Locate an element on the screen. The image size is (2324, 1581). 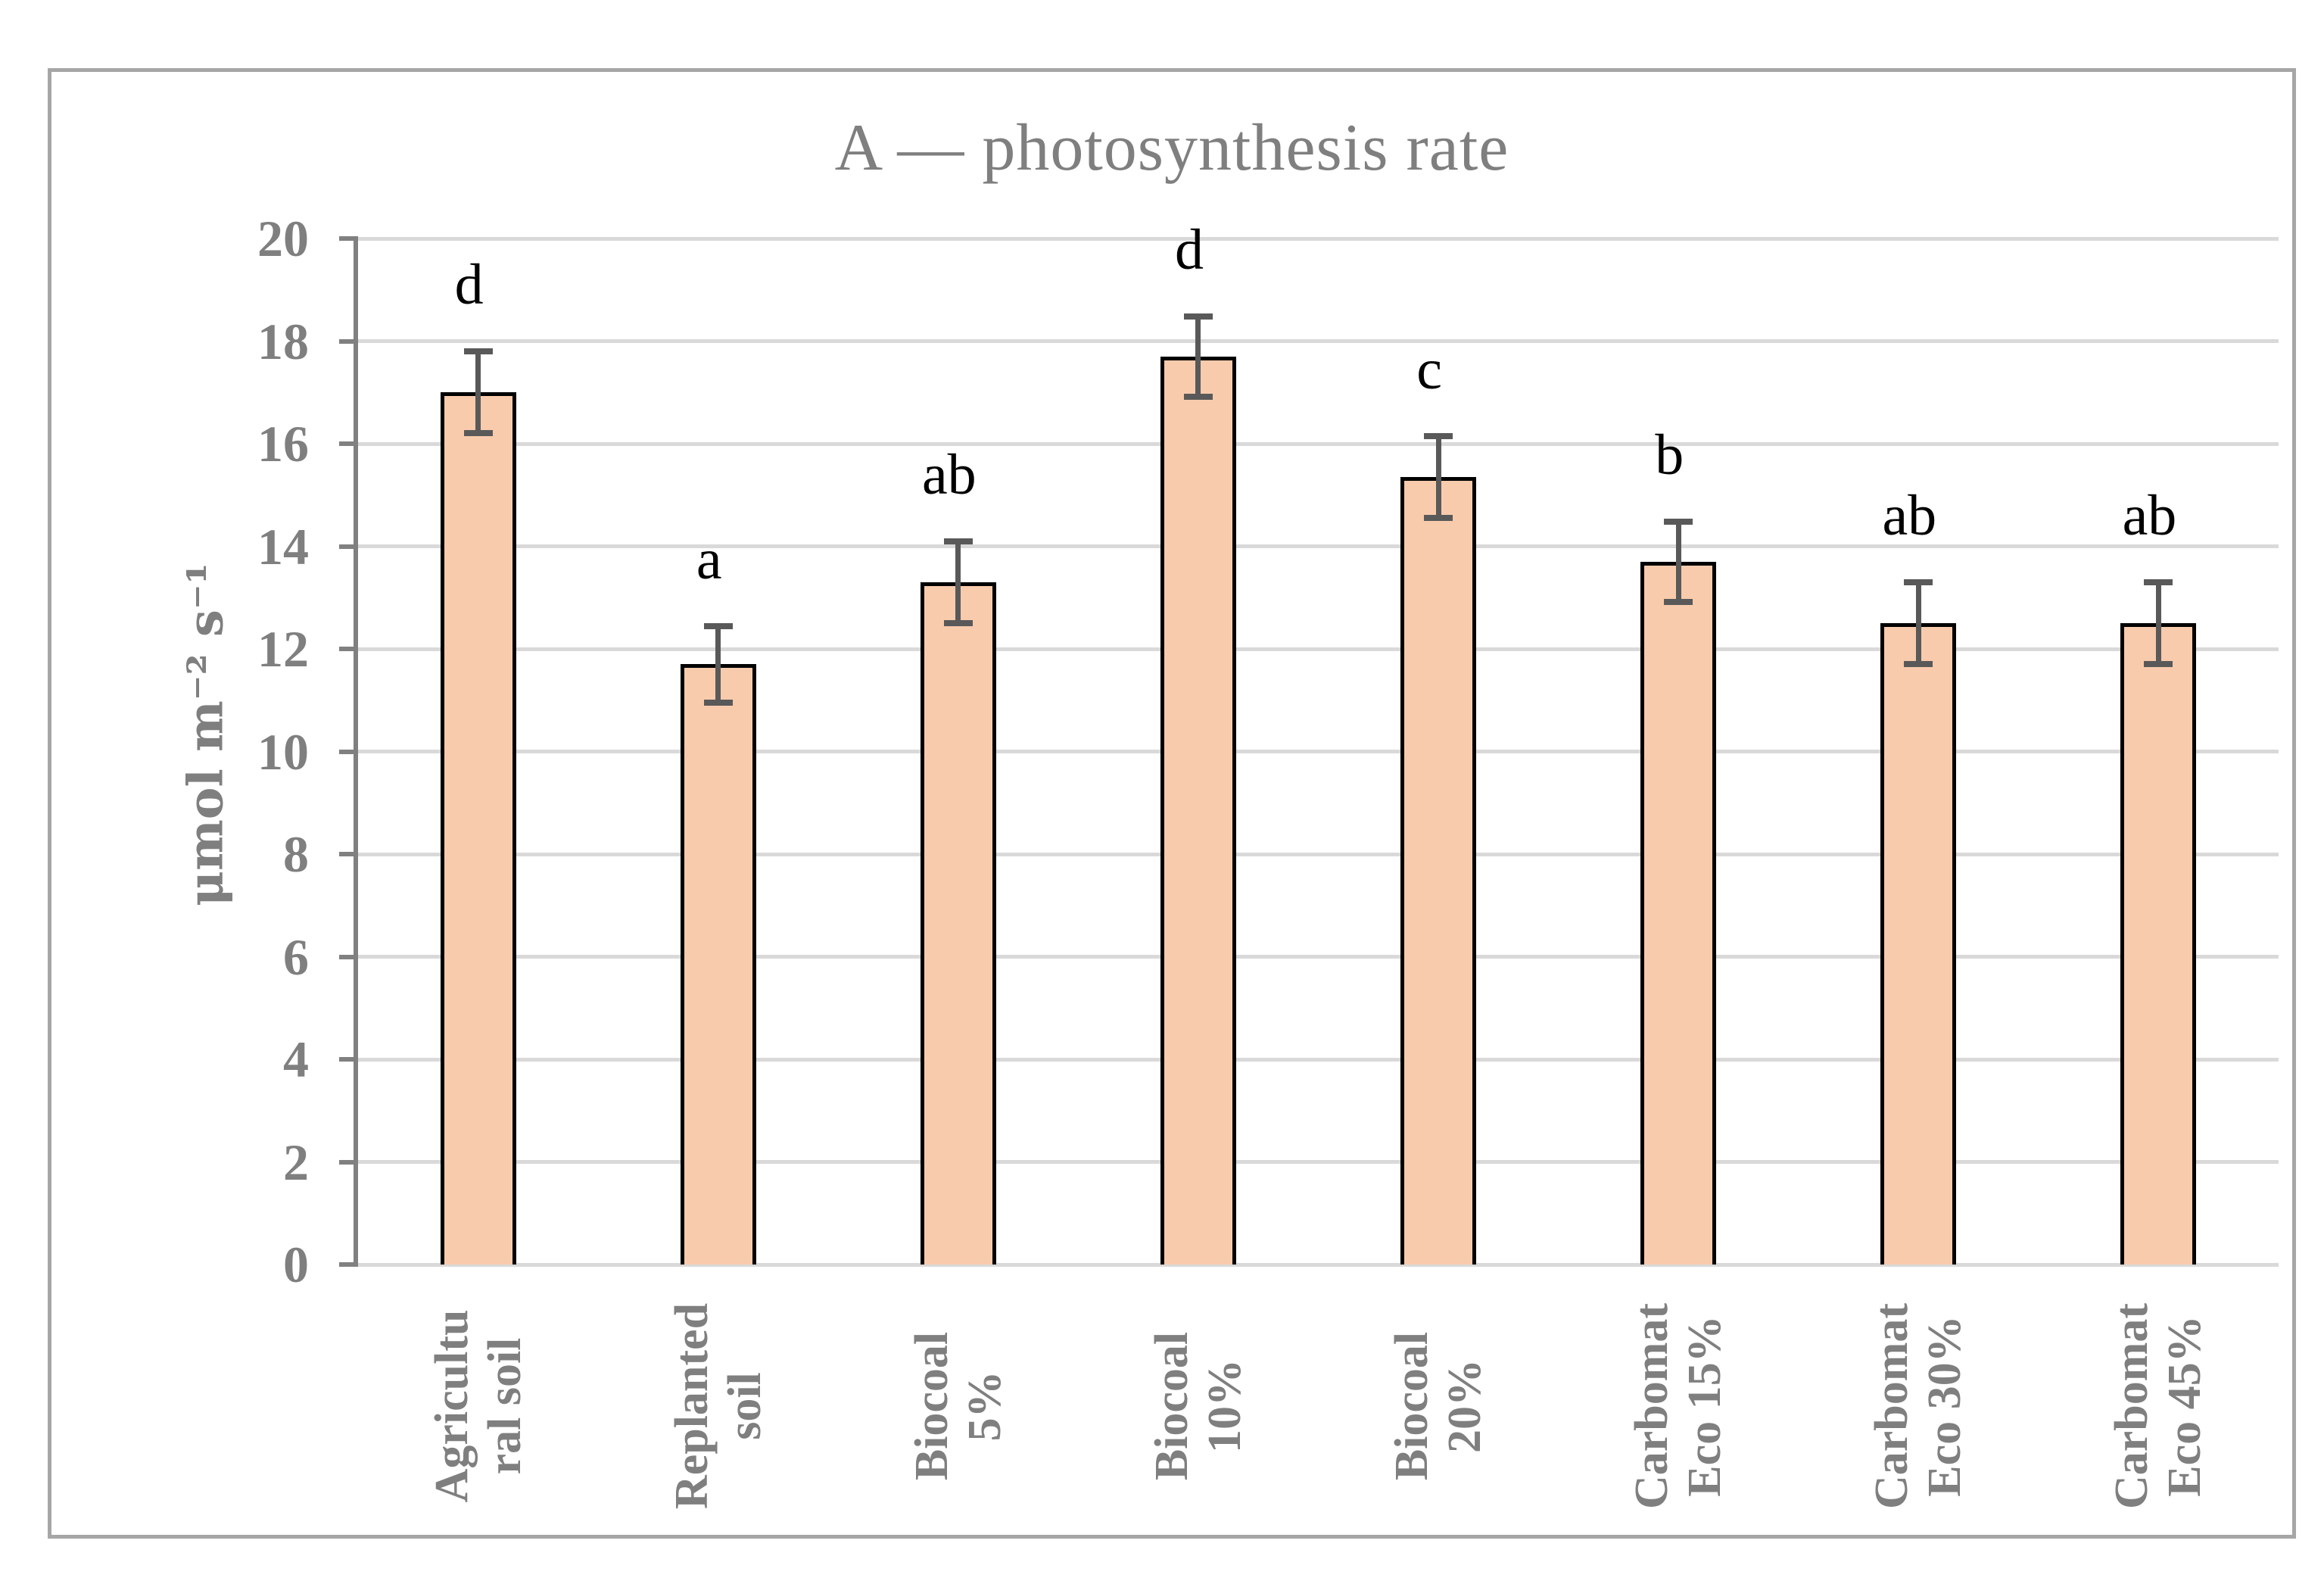
x-category-label: Biocoal 10% is located at coordinates (1198, 1406).